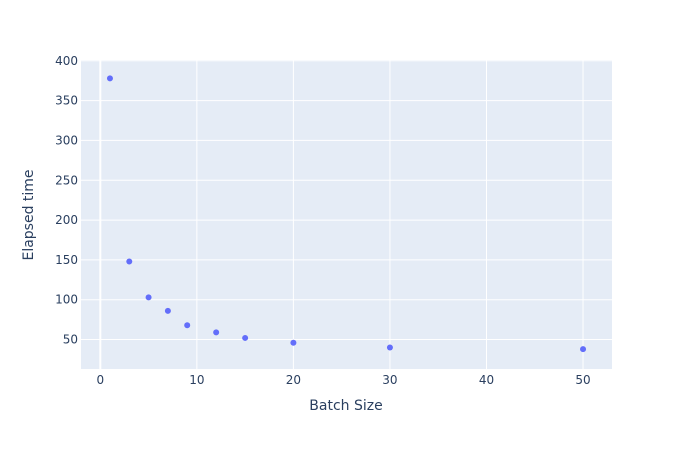  I want to click on x-tick-label: 50, so click(582, 380).